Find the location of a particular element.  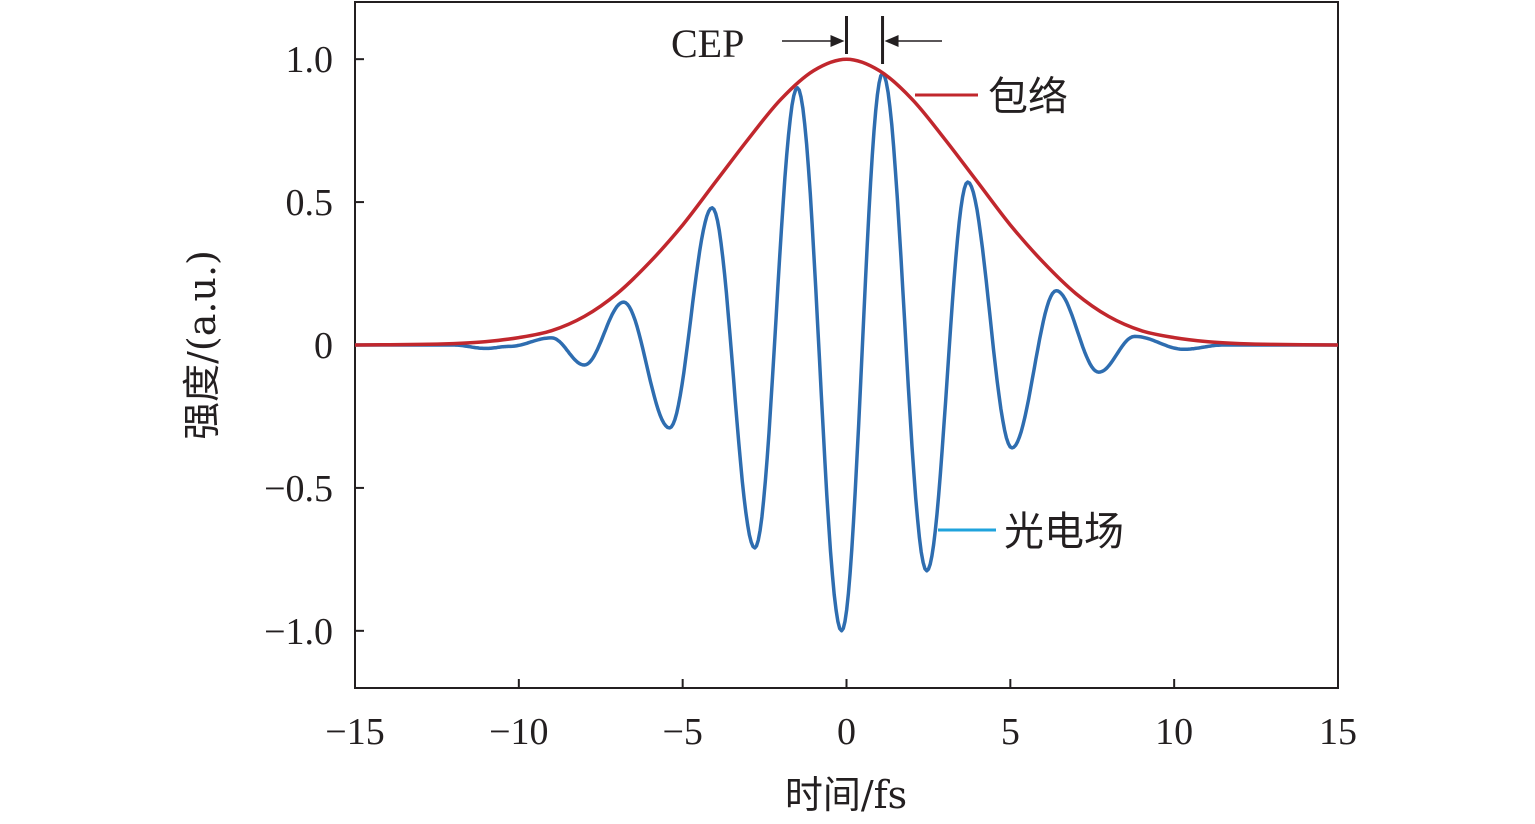

x-tick-label: −15 is located at coordinates (354, 732).